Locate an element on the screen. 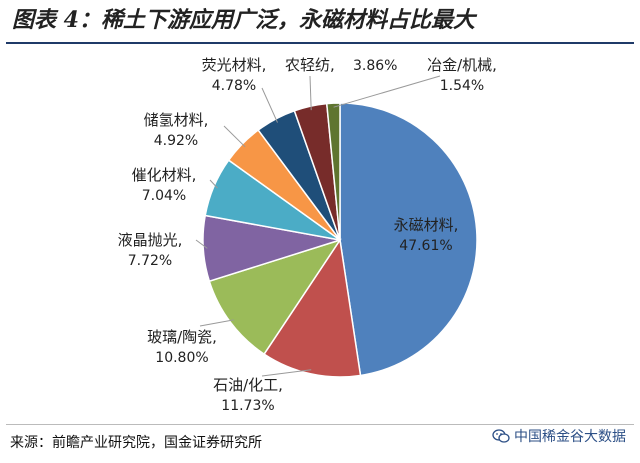 The width and height of the screenshot is (640, 463). slice-value-label: 4.92% is located at coordinates (176, 141).